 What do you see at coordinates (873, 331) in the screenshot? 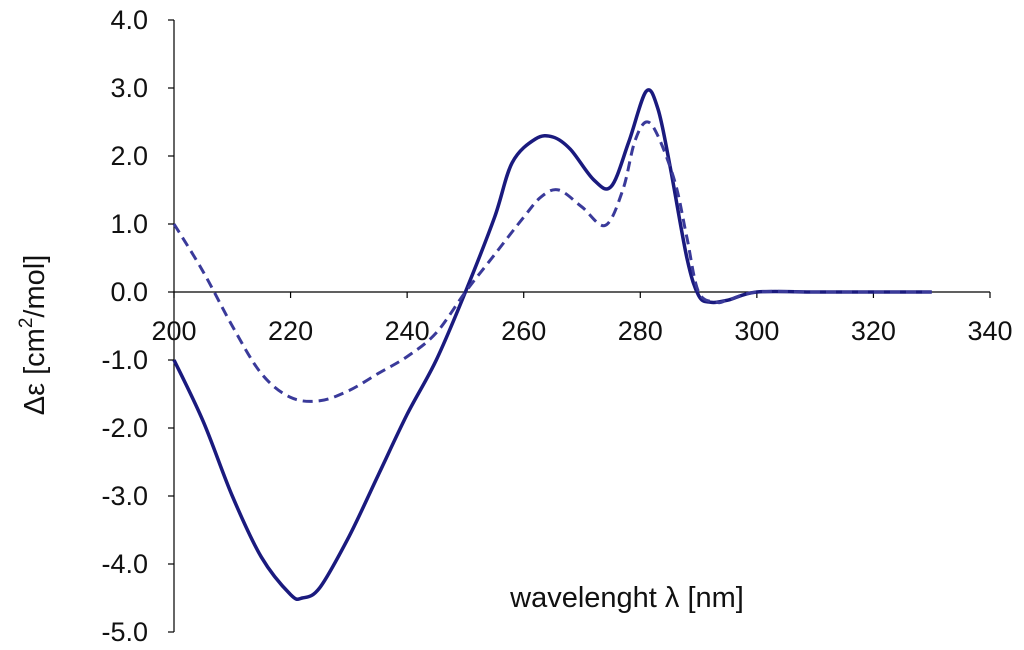
I see `x-tick-label: 320` at bounding box center [873, 331].